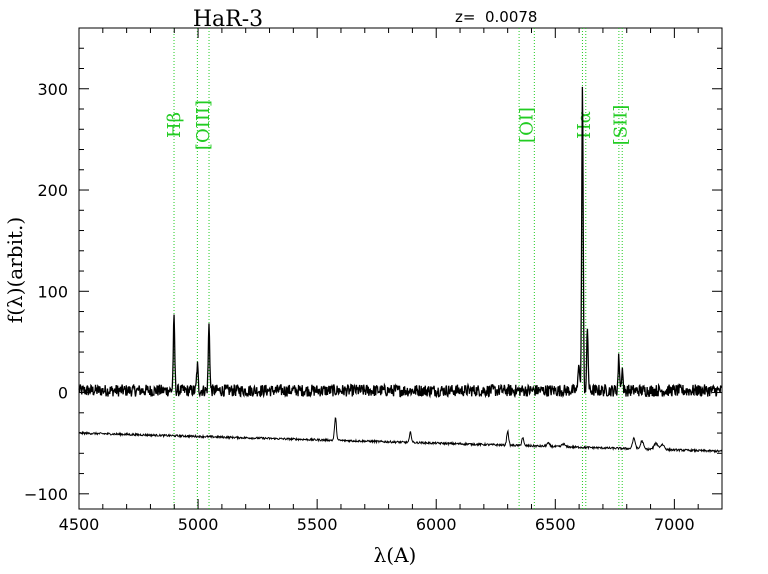 This screenshot has height=574, width=768. What do you see at coordinates (395, 555) in the screenshot?
I see `x-axis-label: λ(A)` at bounding box center [395, 555].